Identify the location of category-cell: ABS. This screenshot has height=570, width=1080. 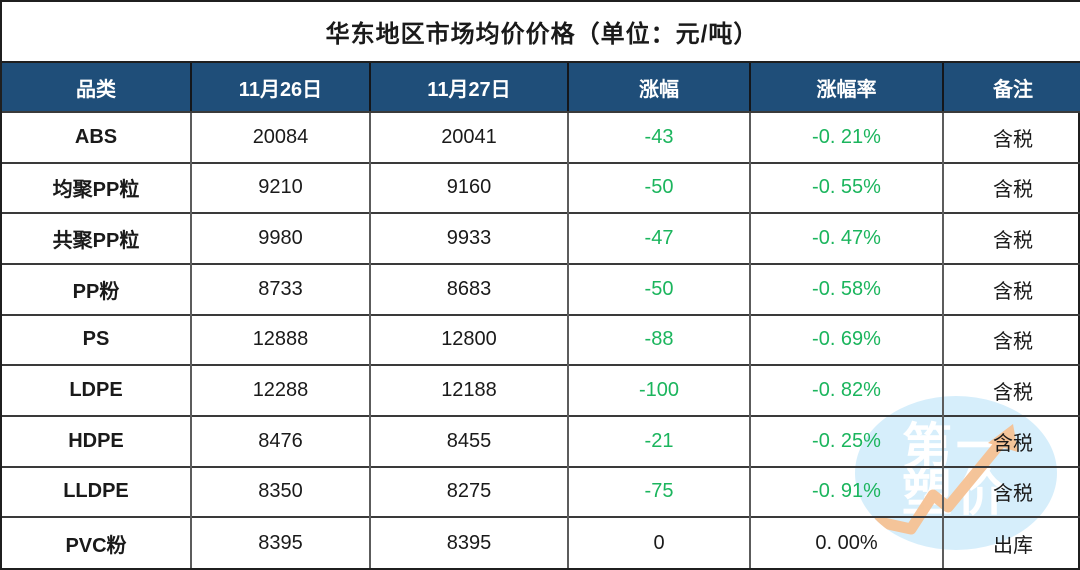
(96, 136).